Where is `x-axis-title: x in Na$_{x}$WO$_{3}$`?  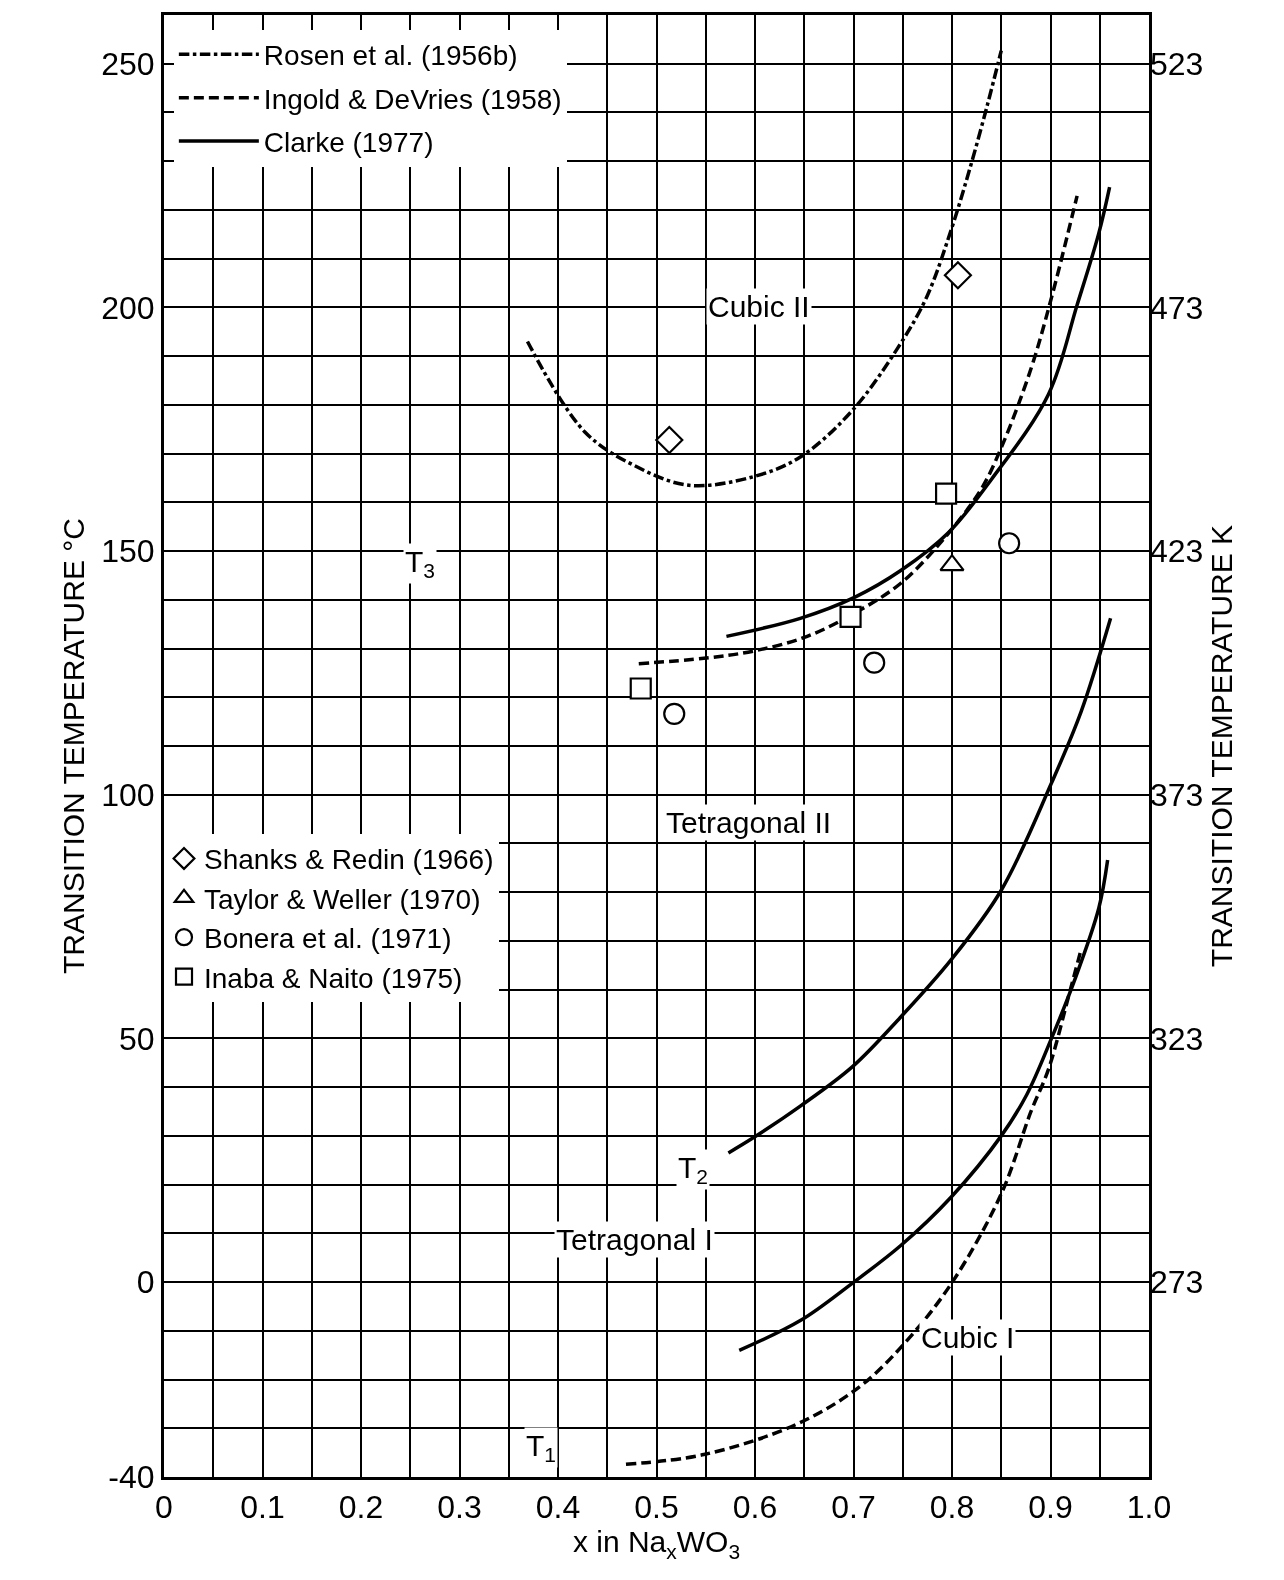 x-axis-title: x in Na$_{x}$WO$_{3}$ is located at coordinates (656, 1544).